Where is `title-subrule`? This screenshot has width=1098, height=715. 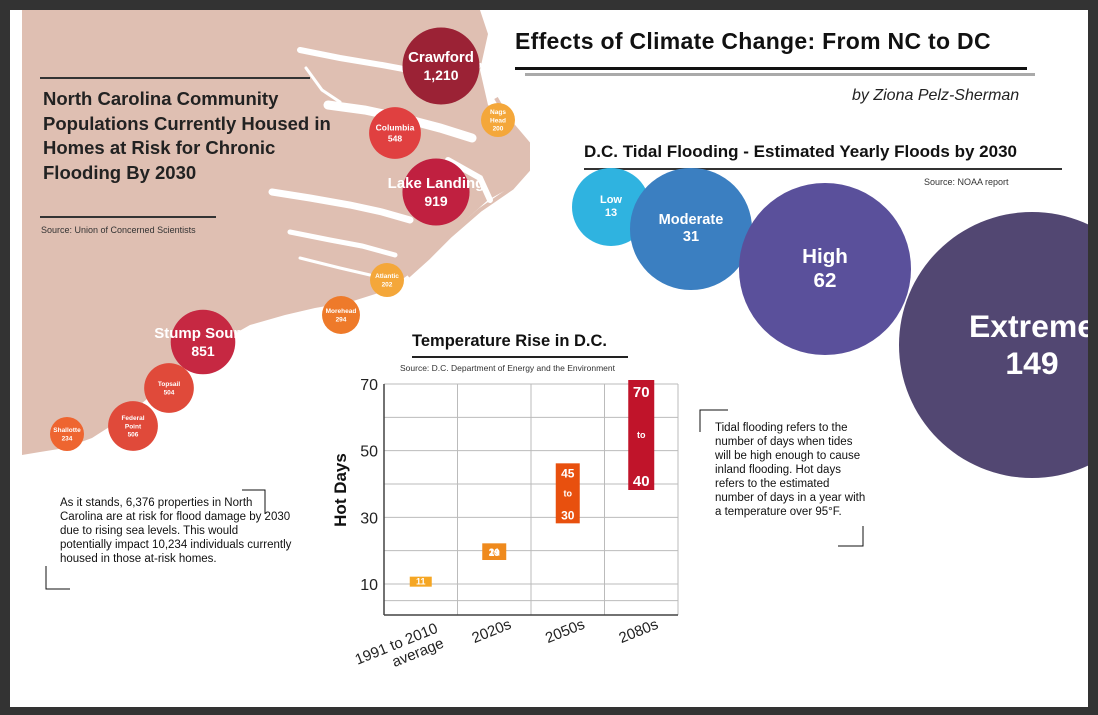
title-subrule is located at coordinates (780, 74).